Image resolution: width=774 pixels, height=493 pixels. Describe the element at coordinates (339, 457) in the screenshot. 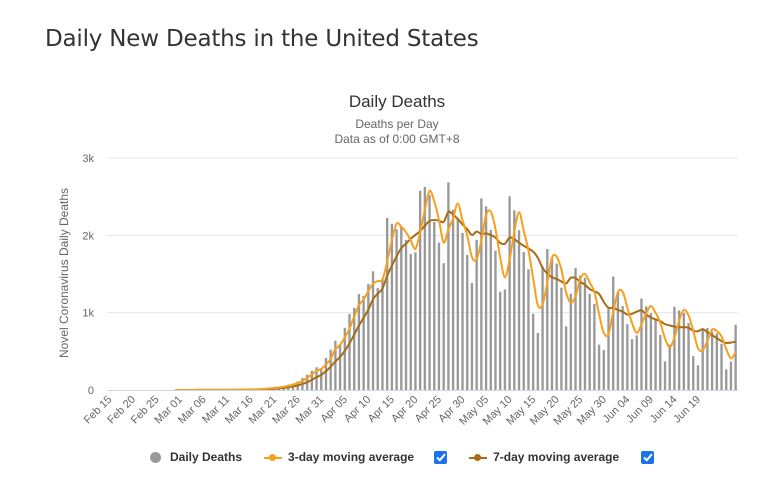

I see `legend-item-3-day: 3-day moving average` at that location.